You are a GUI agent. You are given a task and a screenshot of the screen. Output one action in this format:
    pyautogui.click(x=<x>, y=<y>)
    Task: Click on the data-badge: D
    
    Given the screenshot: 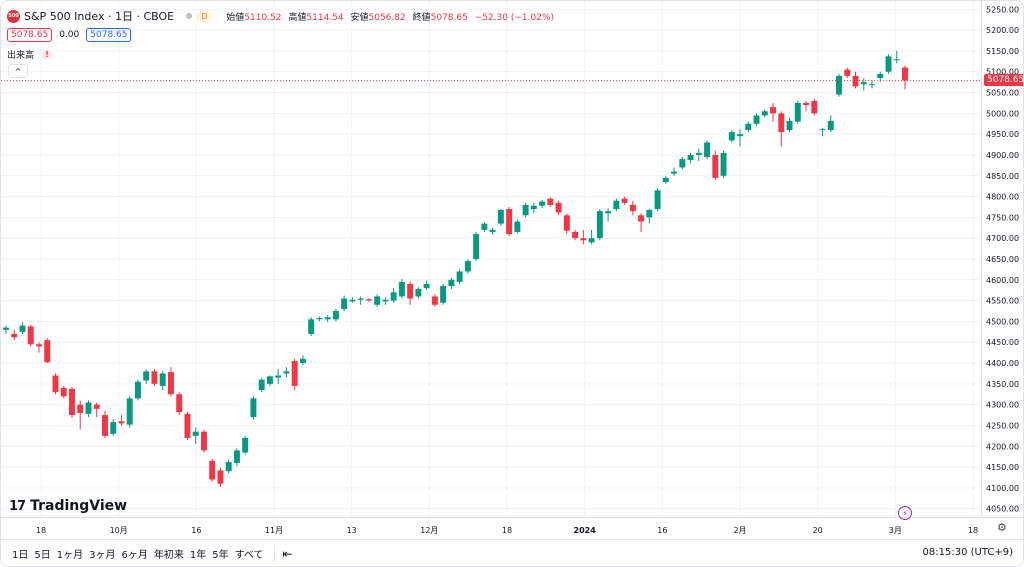 What is the action you would take?
    pyautogui.click(x=204, y=16)
    